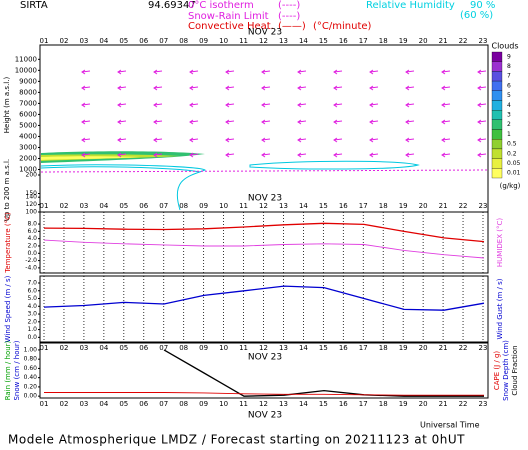 The image size is (528, 450). I want to click on humidity-high: 90 %, so click(482, 5).